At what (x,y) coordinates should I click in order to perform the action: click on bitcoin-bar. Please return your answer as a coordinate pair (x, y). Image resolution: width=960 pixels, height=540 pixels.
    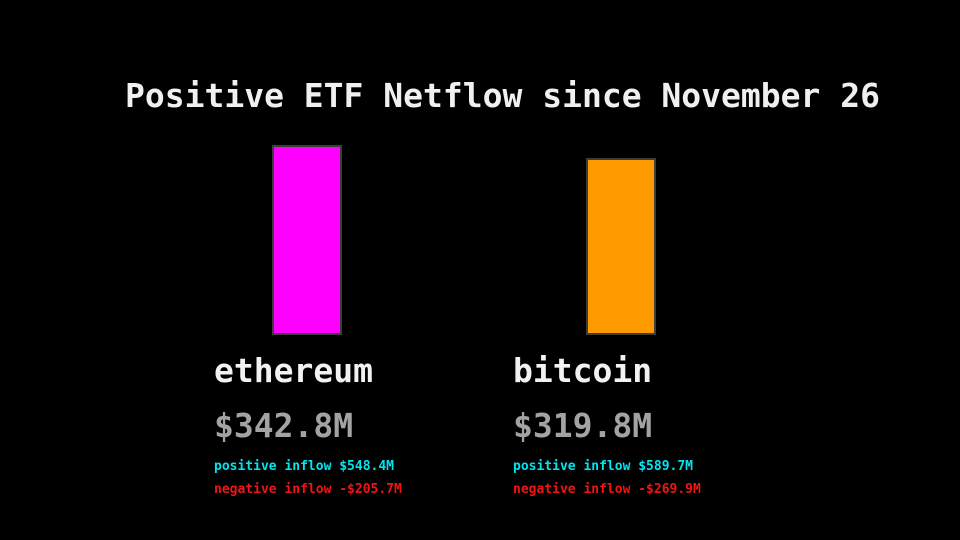
    Looking at the image, I should click on (621, 246).